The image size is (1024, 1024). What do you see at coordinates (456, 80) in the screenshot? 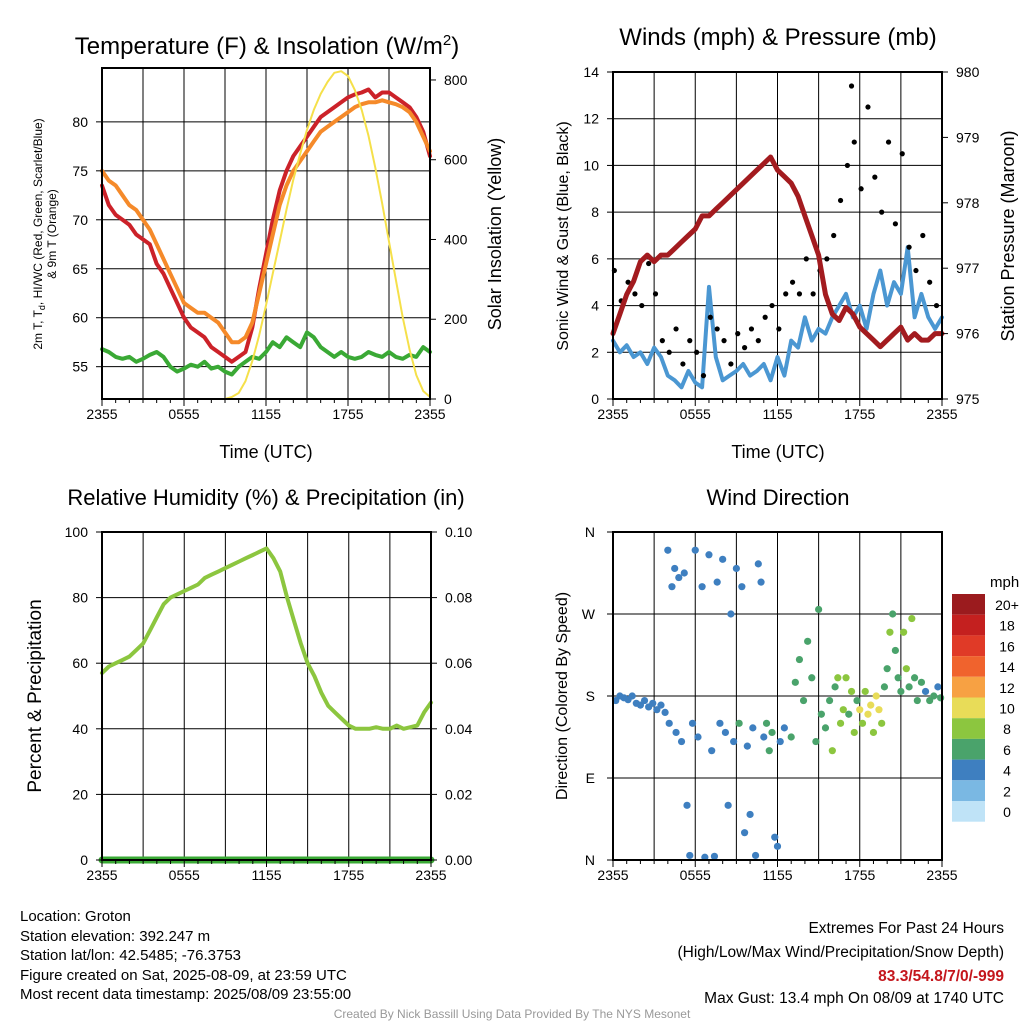
I see `y2-tick-label: 800` at bounding box center [456, 80].